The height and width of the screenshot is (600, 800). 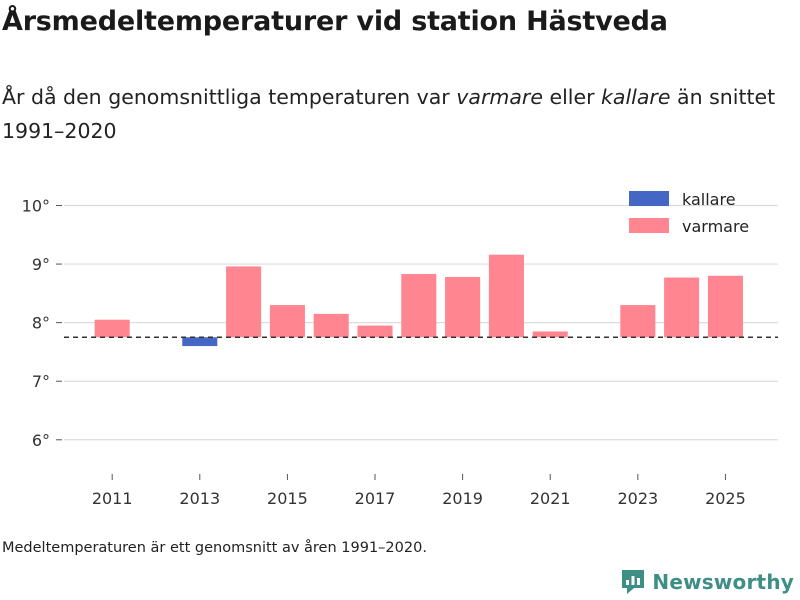 What do you see at coordinates (638, 321) in the screenshot?
I see `bar-2023` at bounding box center [638, 321].